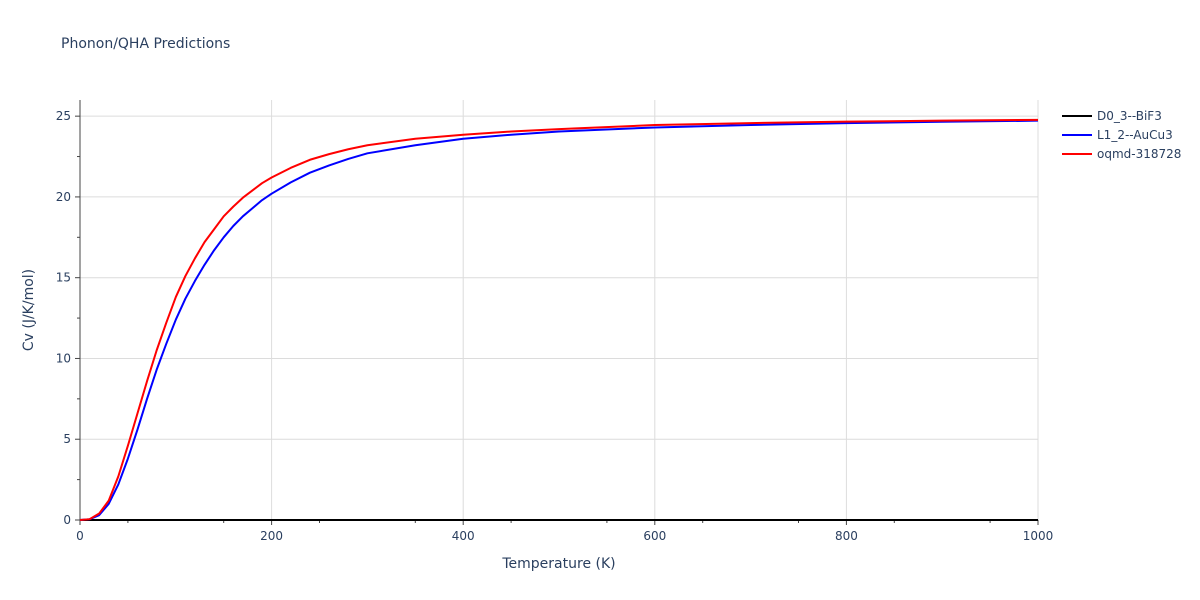  I want to click on y-tick-label: 10, so click(63, 358).